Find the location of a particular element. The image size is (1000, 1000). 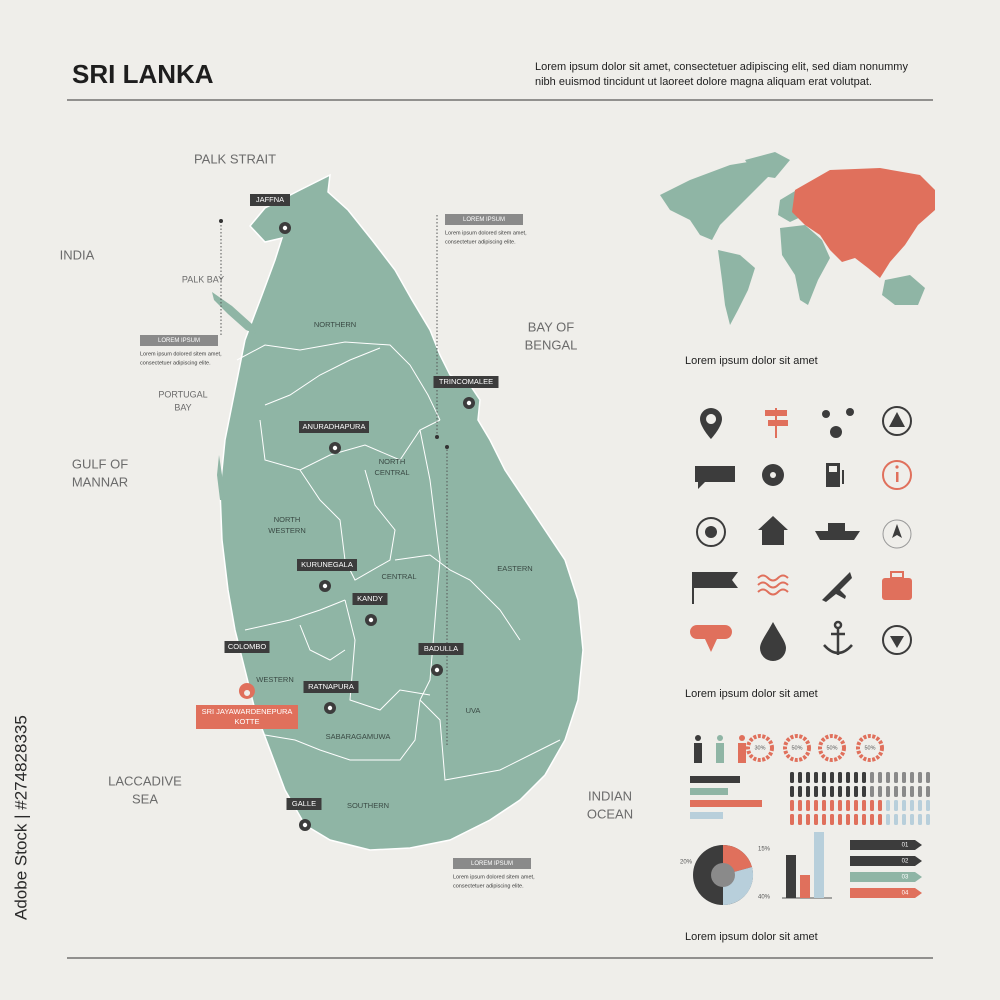

donut-ring is located at coordinates (870, 748).